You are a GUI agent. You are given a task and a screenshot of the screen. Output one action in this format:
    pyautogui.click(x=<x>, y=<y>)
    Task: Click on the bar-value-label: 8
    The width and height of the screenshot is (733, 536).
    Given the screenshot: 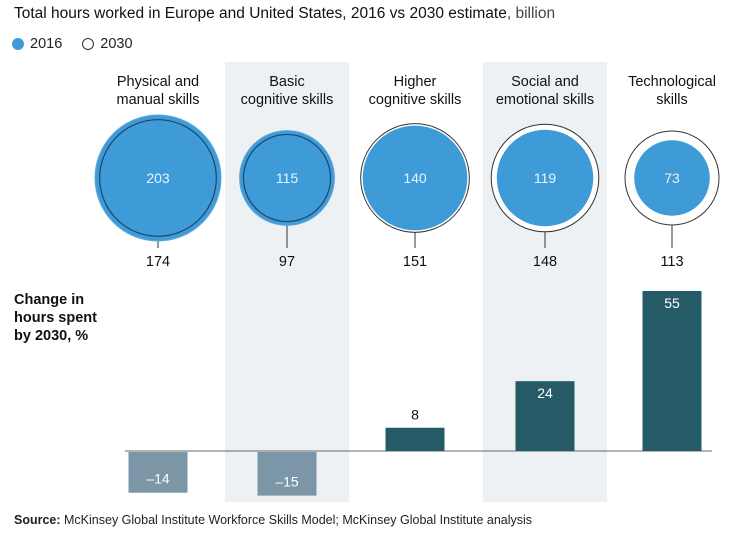 What is the action you would take?
    pyautogui.click(x=415, y=415)
    